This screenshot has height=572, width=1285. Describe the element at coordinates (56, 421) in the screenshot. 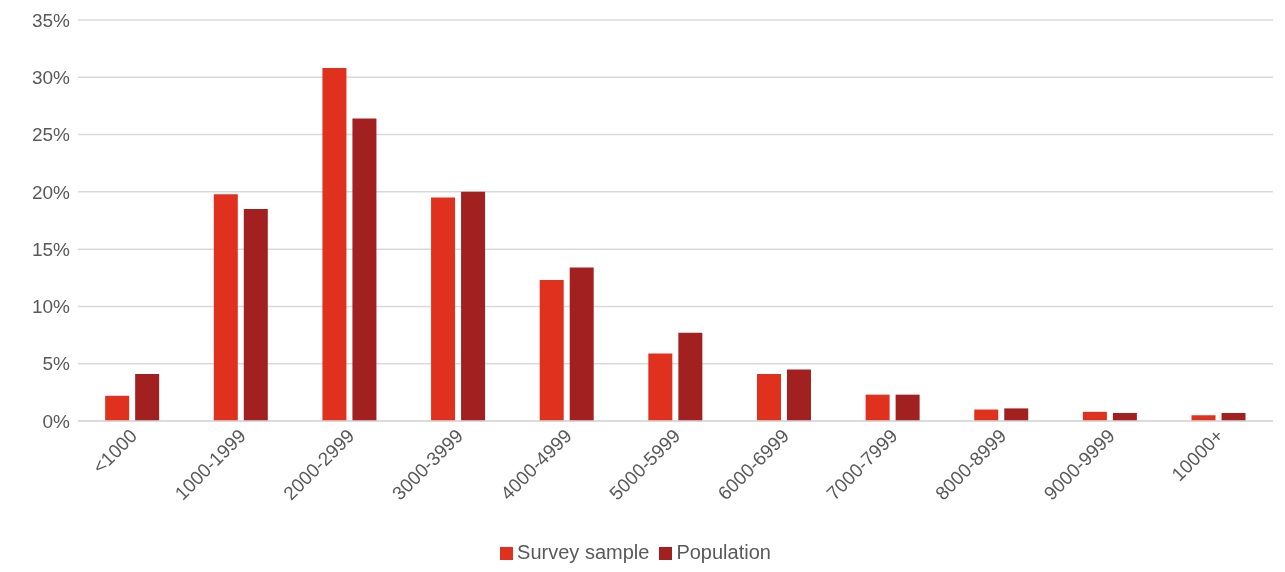

I see `y-tick-label: 0%` at that location.